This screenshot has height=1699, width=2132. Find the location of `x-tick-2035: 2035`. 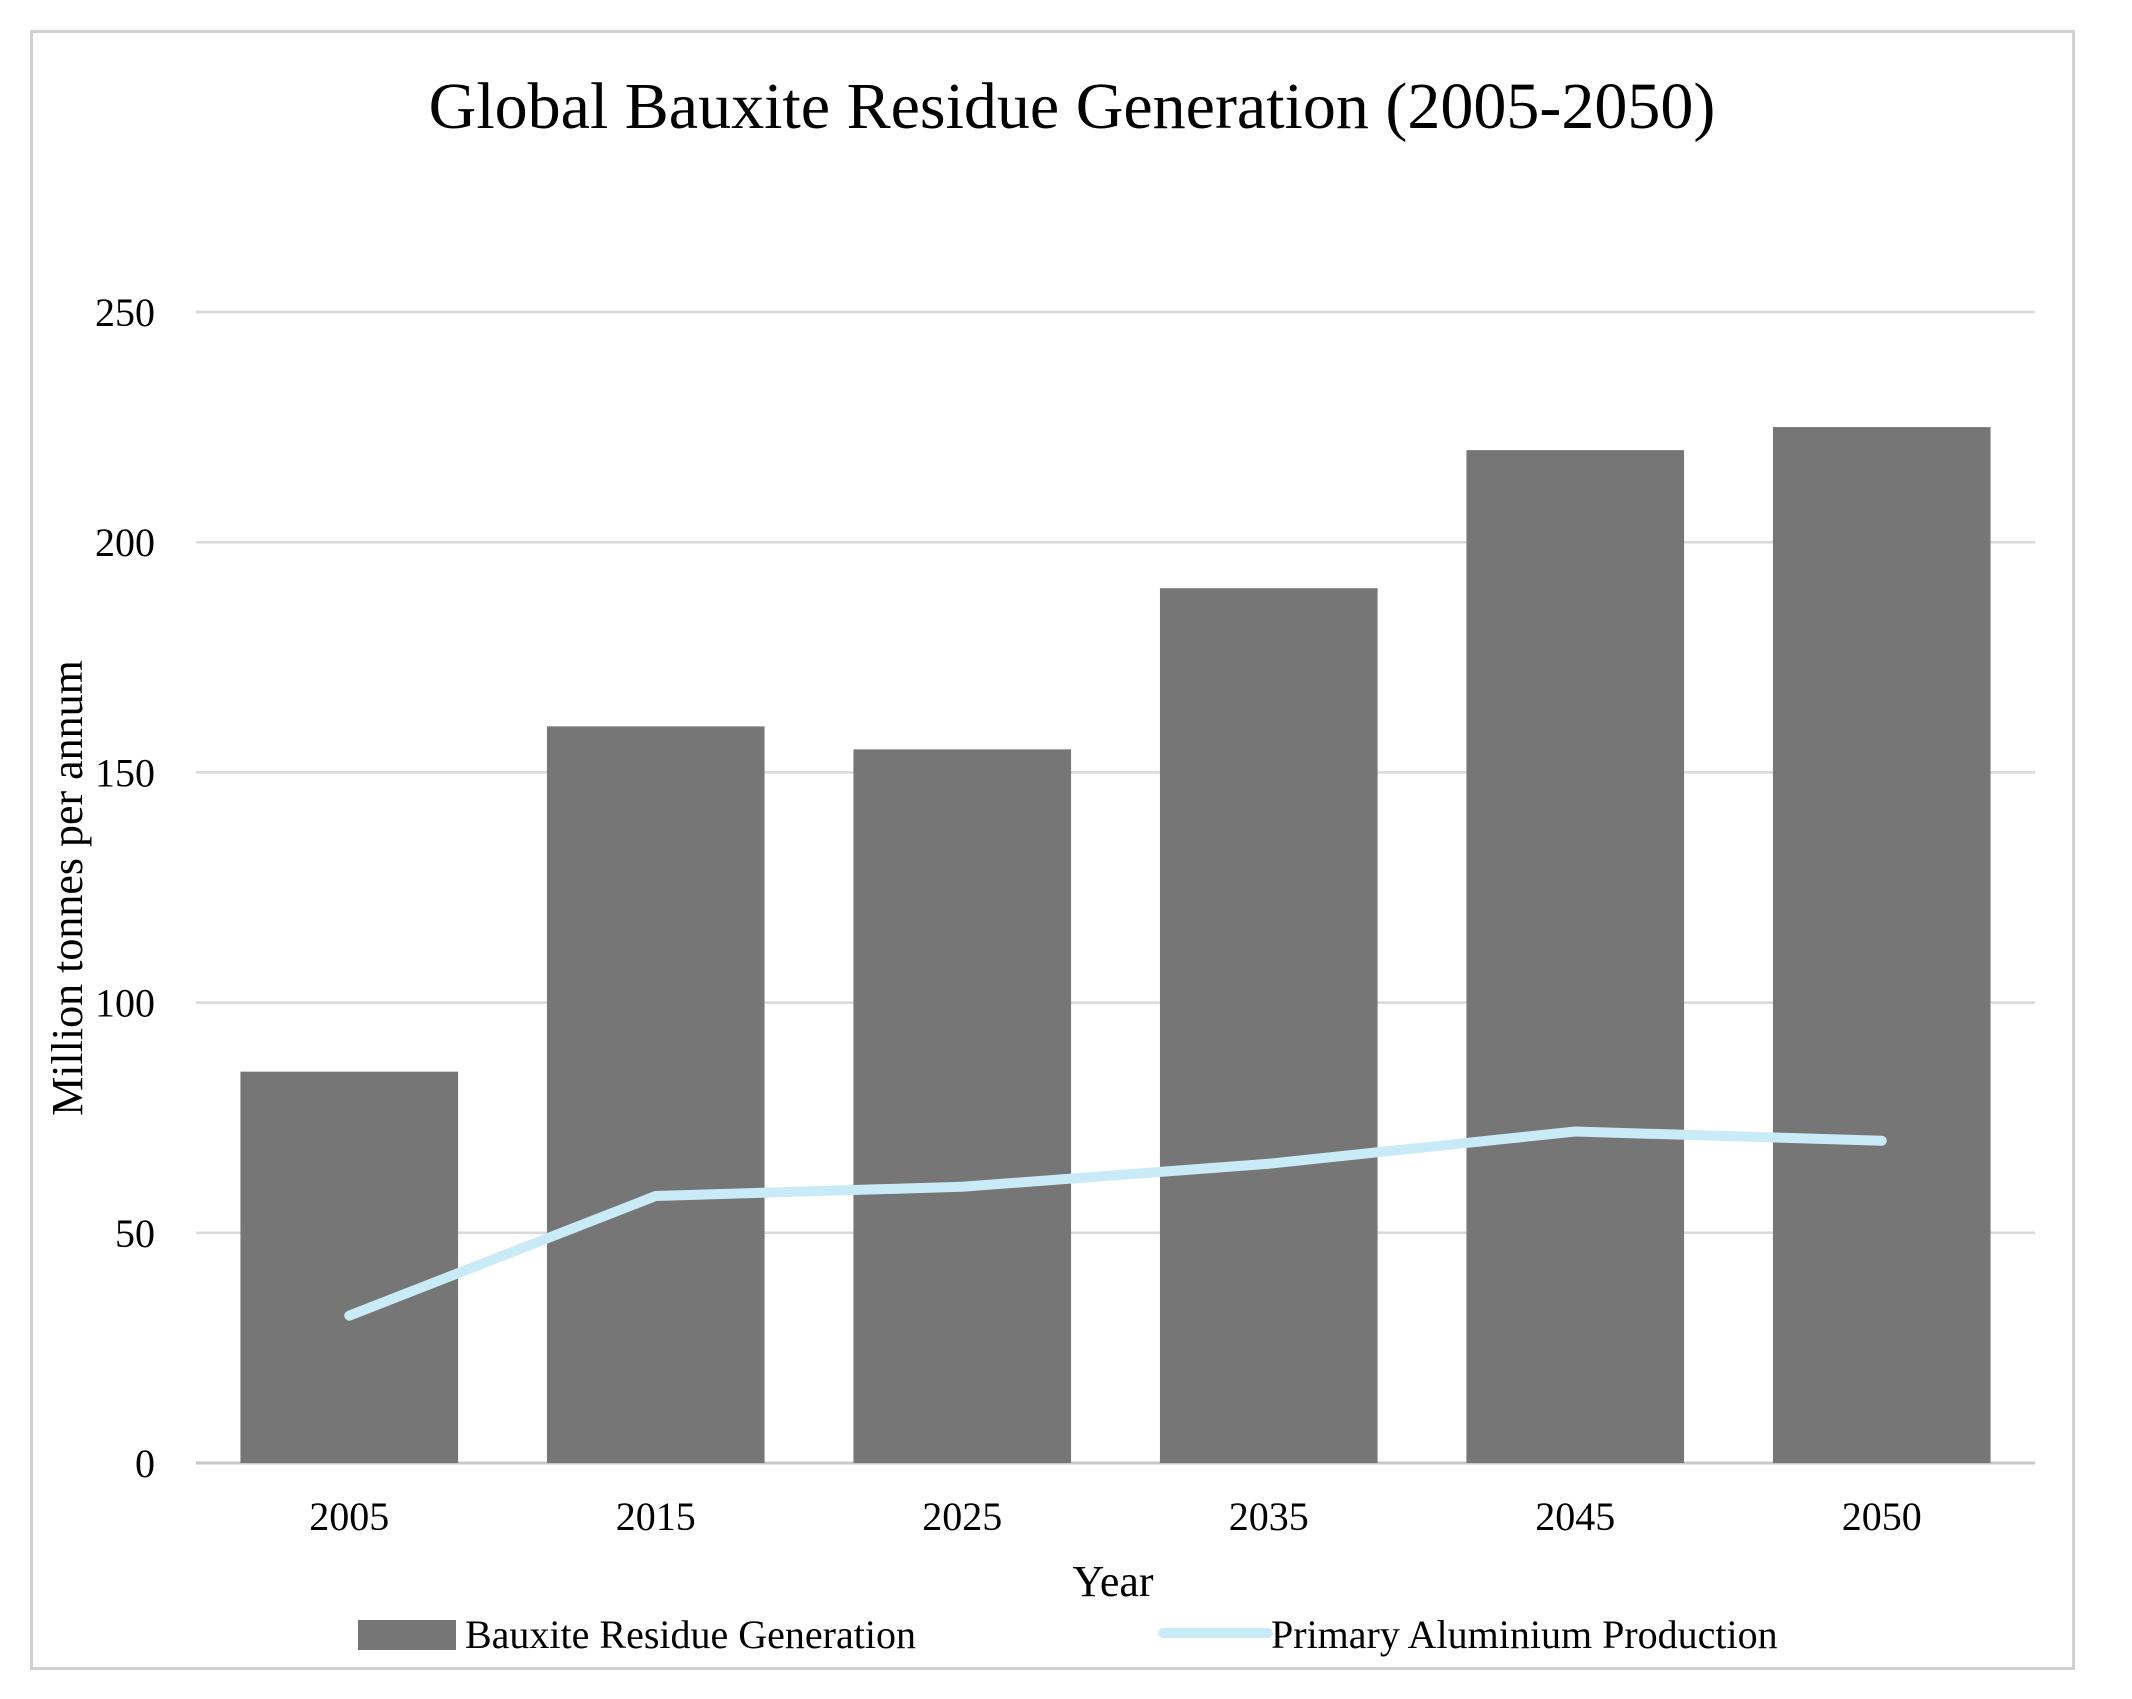

x-tick-2035: 2035 is located at coordinates (1269, 1516).